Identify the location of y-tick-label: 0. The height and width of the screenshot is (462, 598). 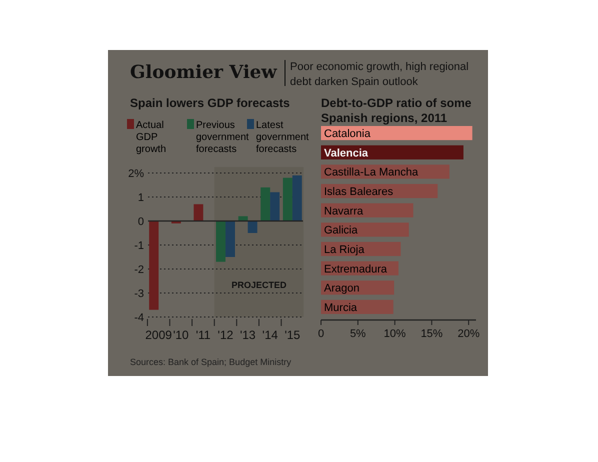
(141, 222).